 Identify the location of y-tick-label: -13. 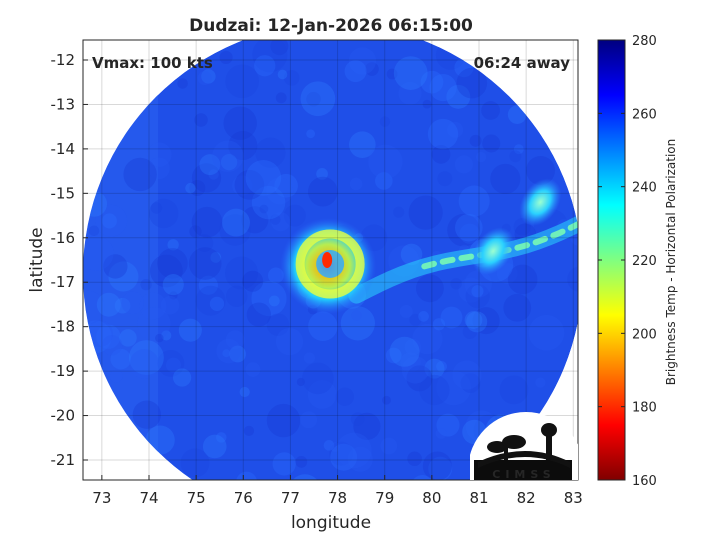
(63, 104).